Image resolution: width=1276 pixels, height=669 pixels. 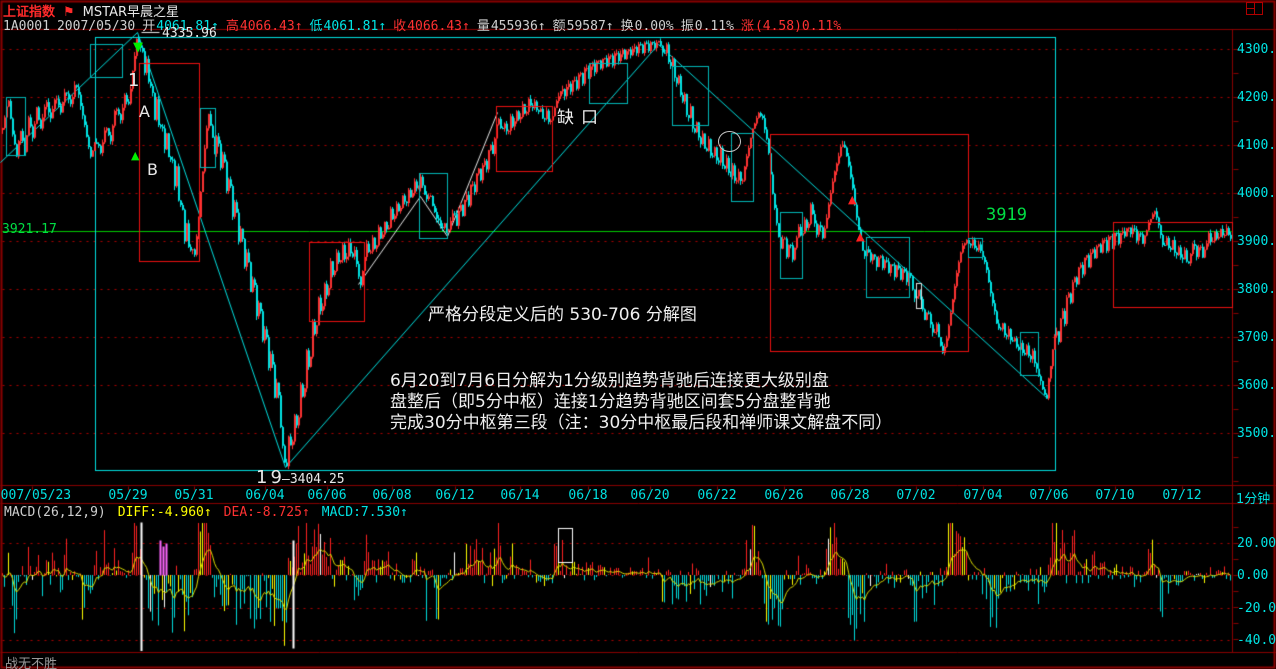 What do you see at coordinates (232, 26) in the screenshot?
I see `quote-field: 高` at bounding box center [232, 26].